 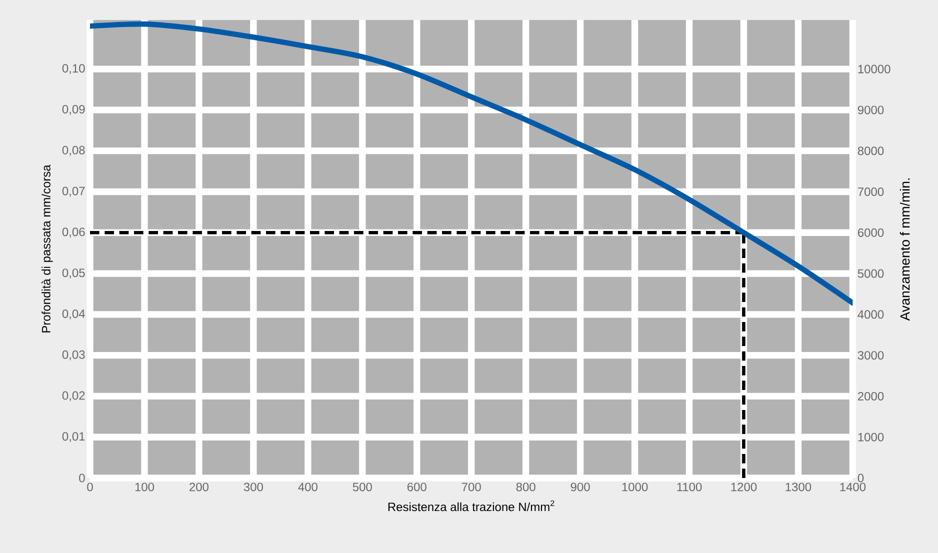 I want to click on x-tick-label: 0, so click(x=90, y=487).